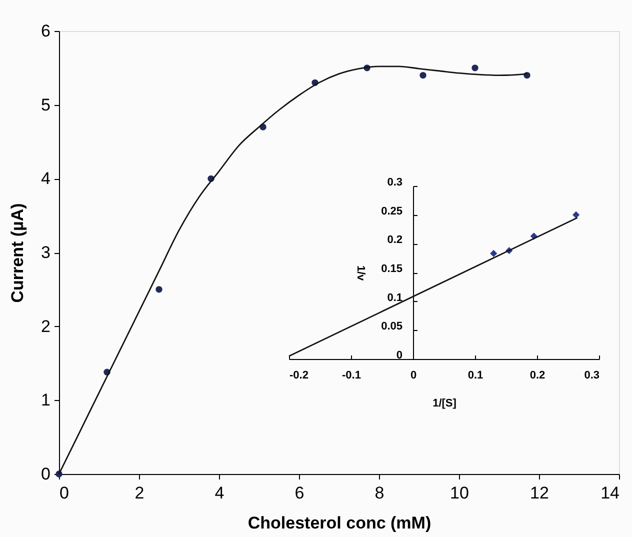 This screenshot has width=642, height=537. What do you see at coordinates (219, 493) in the screenshot?
I see `x-tick-label: 4` at bounding box center [219, 493].